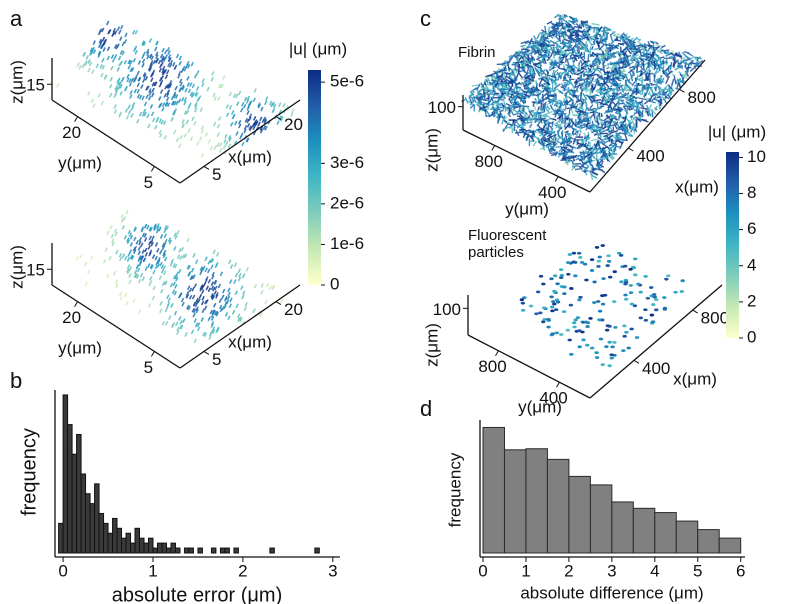  What do you see at coordinates (175, 89) in the screenshot?
I see `volume-render` at bounding box center [175, 89].